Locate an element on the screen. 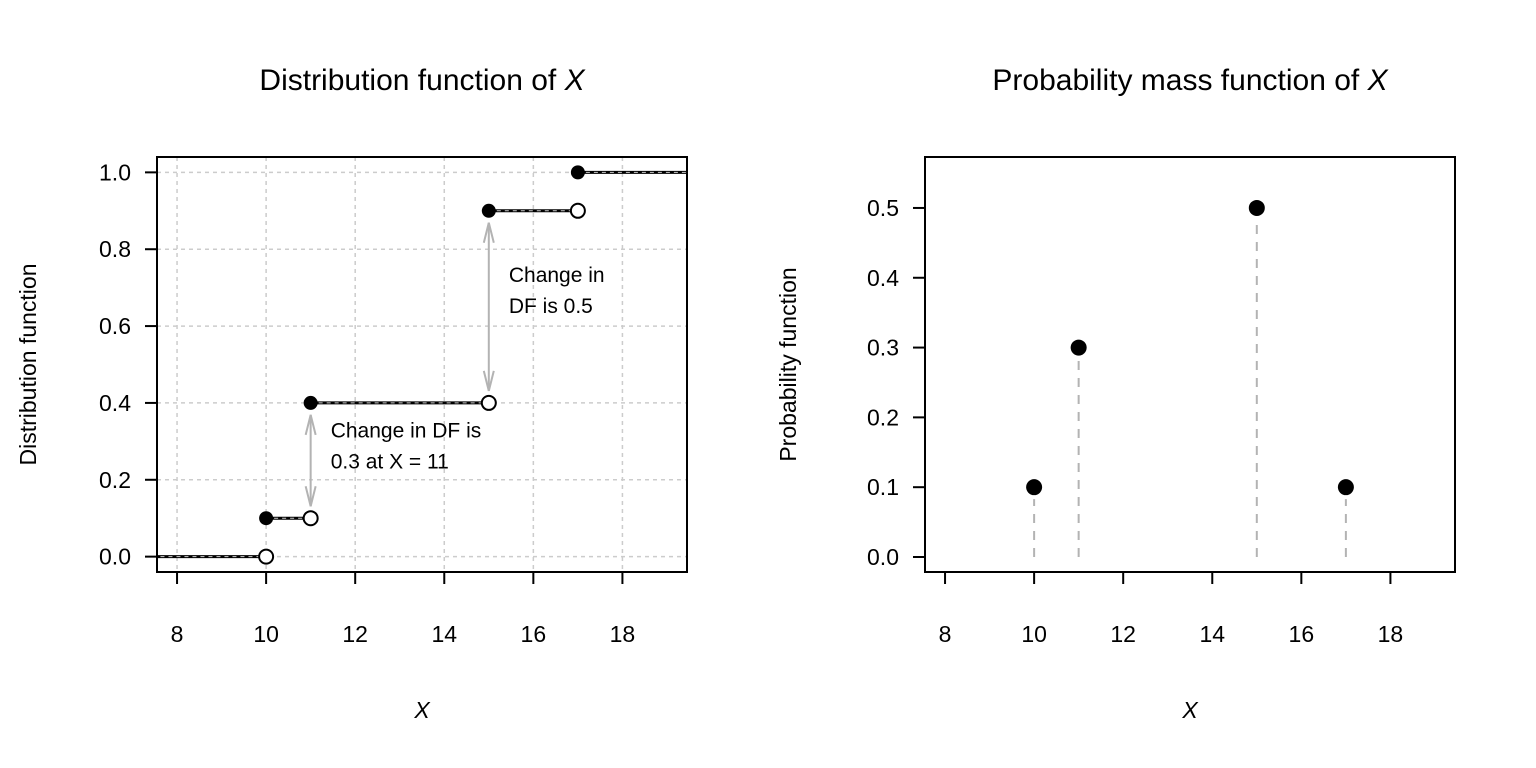  y-axis-label: Distribution function is located at coordinates (28, 365).